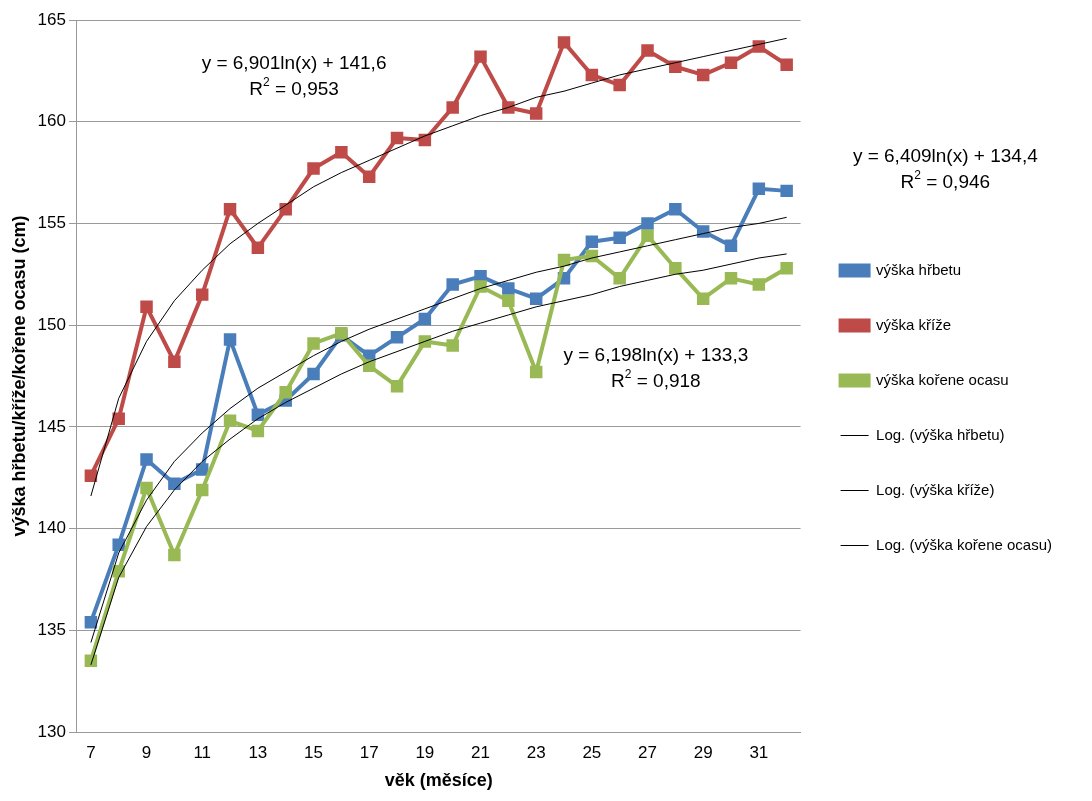 The width and height of the screenshot is (1092, 801). I want to click on x-tick-label: 25, so click(592, 752).